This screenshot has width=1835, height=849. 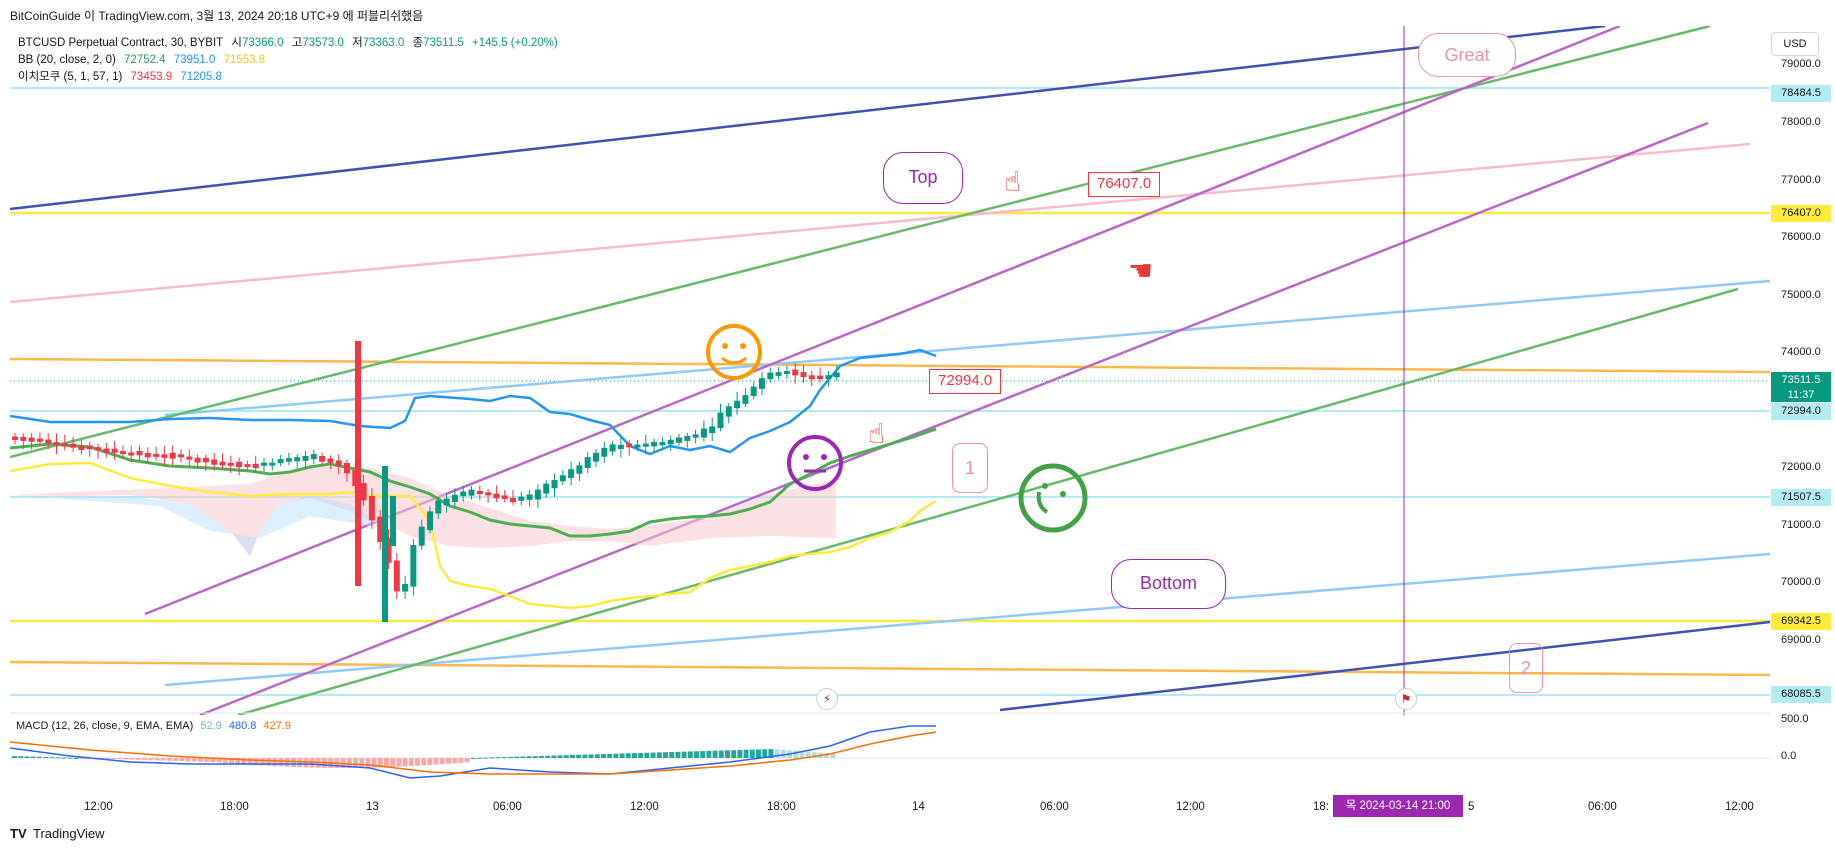 I want to click on callout-top: Top, so click(x=923, y=178).